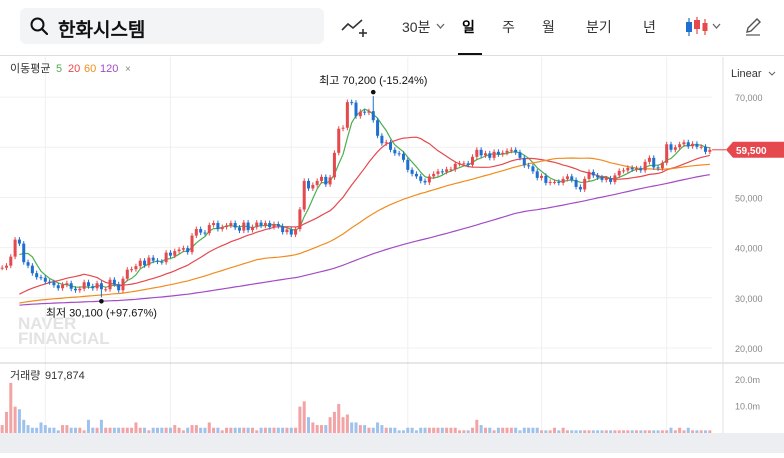 This screenshot has width=784, height=458. I want to click on tab-day: 일, so click(468, 27).